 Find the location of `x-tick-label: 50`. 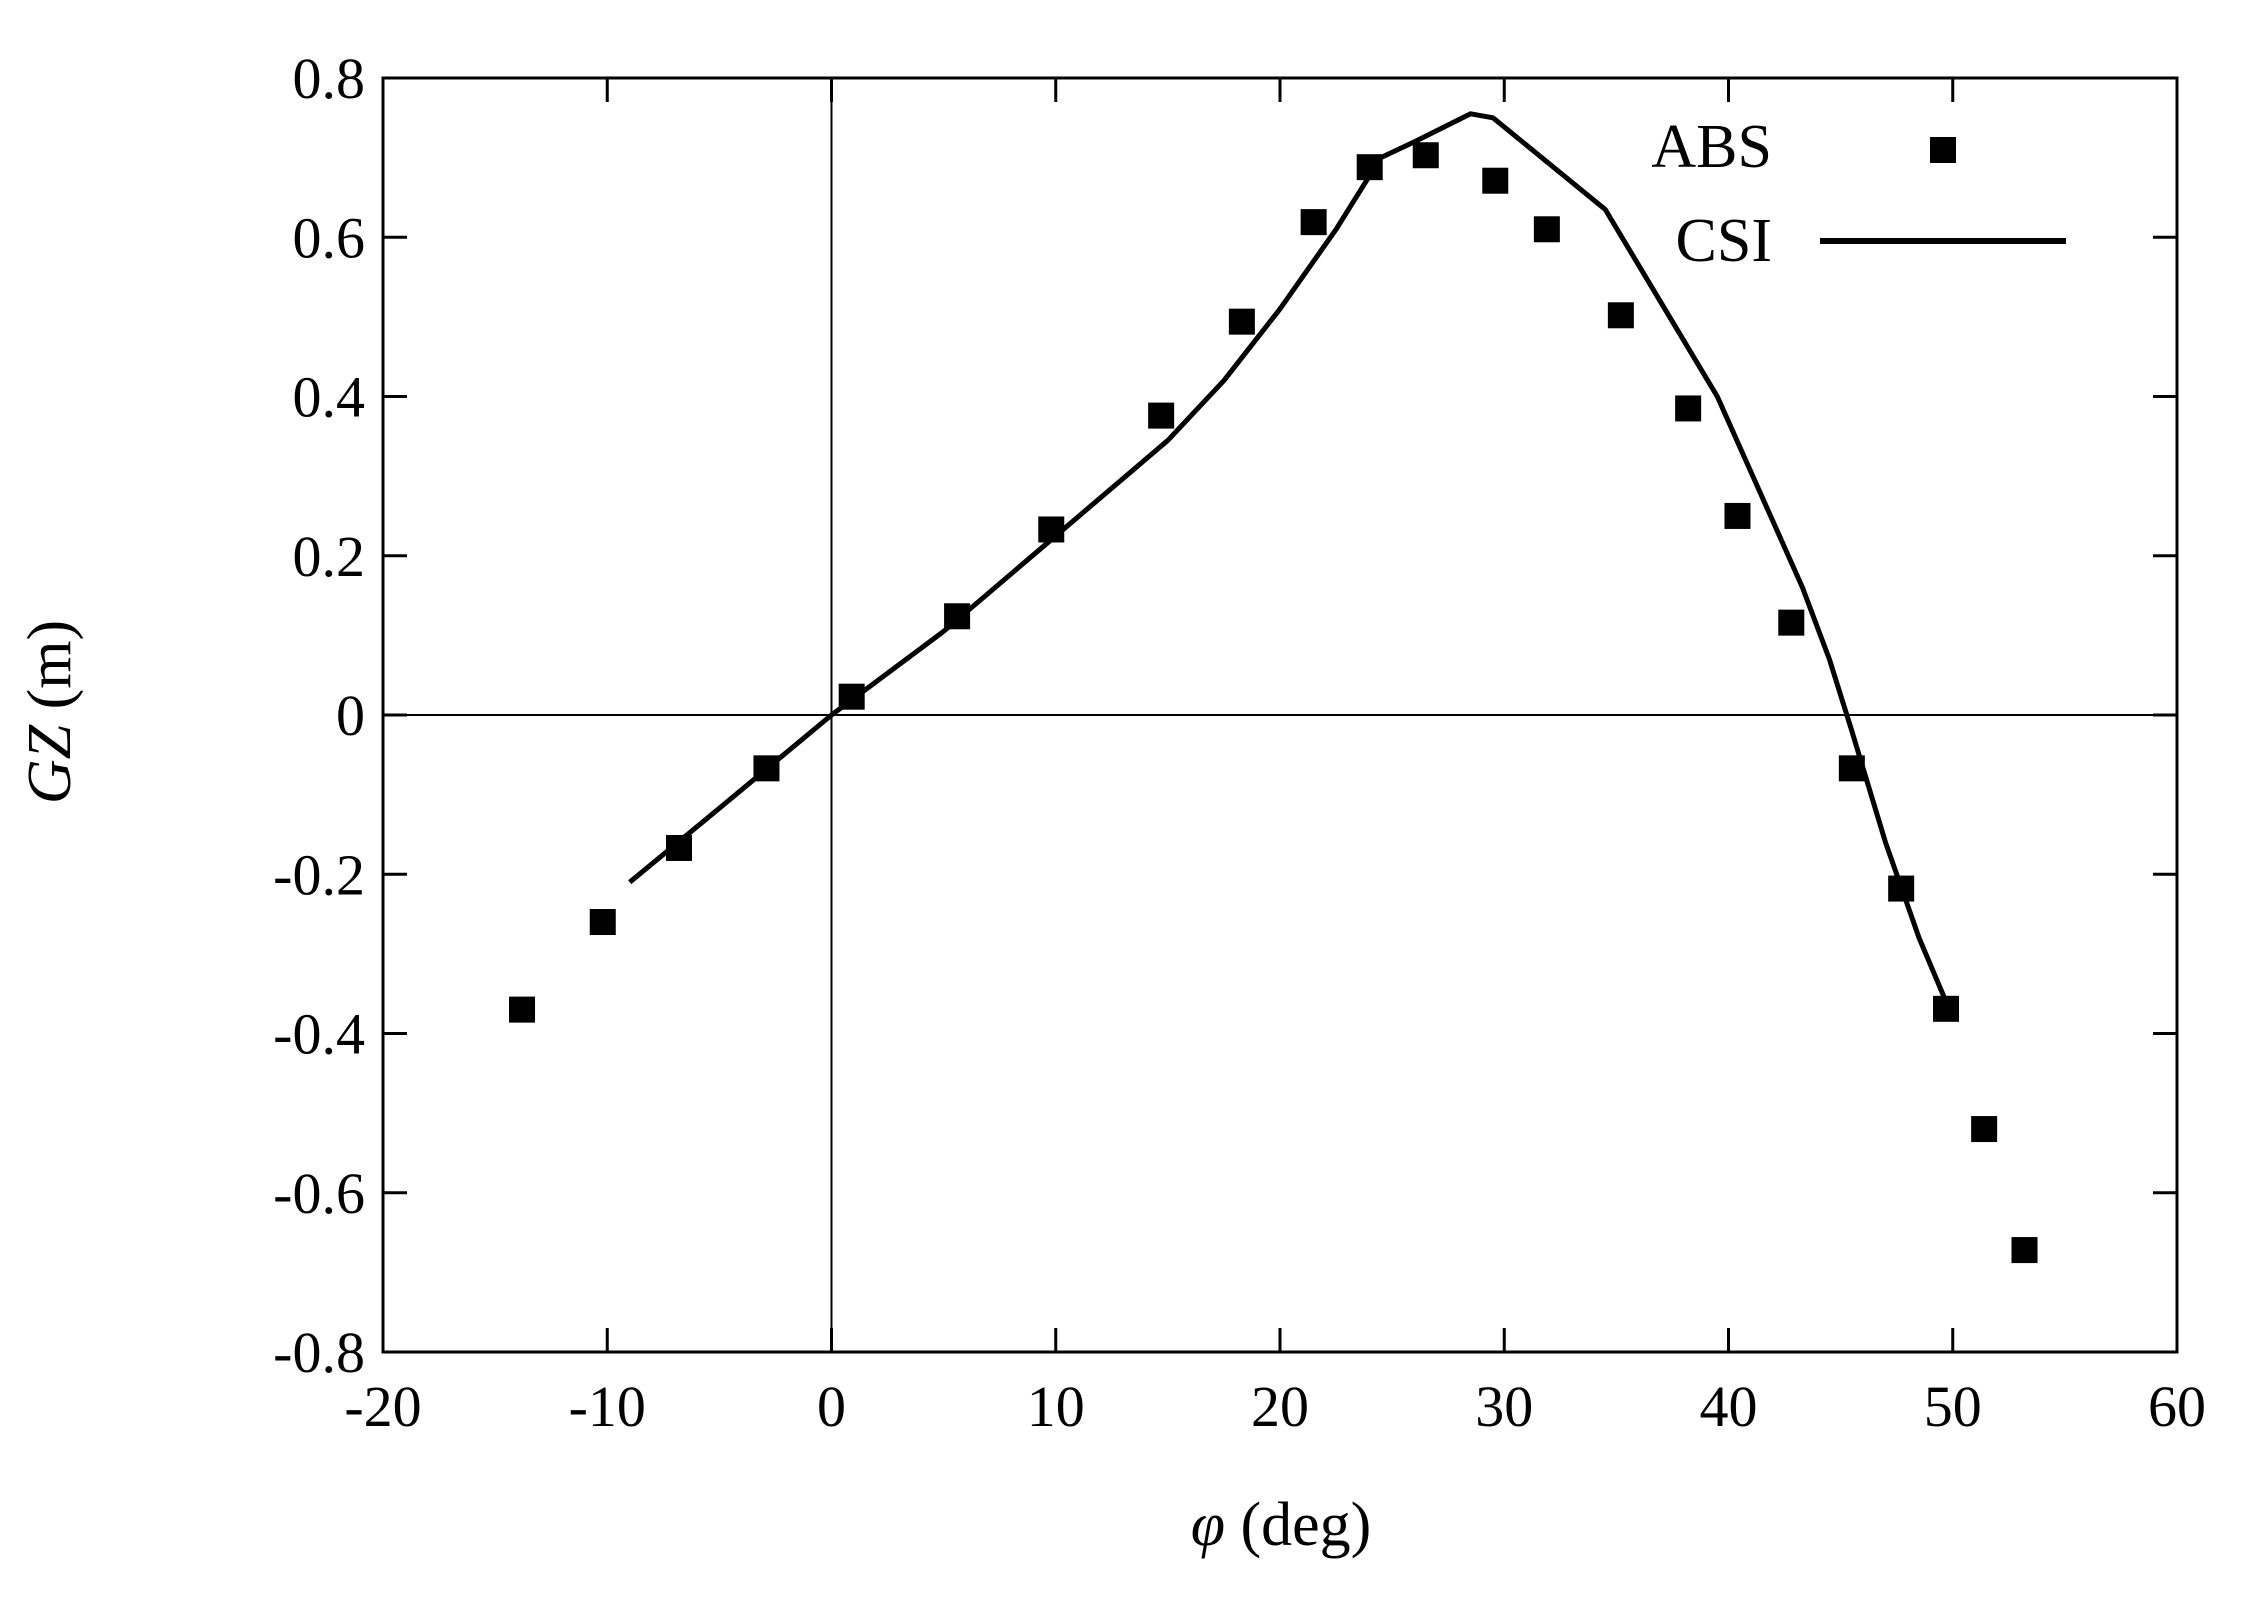

x-tick-label: 50 is located at coordinates (1953, 1406).